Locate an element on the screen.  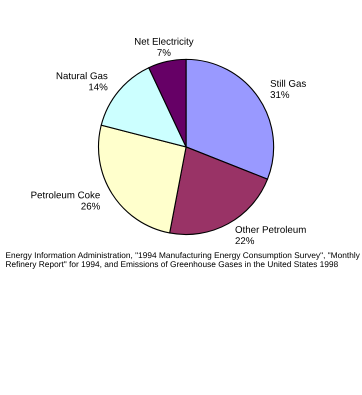
data-label: 14% is located at coordinates (98, 87).